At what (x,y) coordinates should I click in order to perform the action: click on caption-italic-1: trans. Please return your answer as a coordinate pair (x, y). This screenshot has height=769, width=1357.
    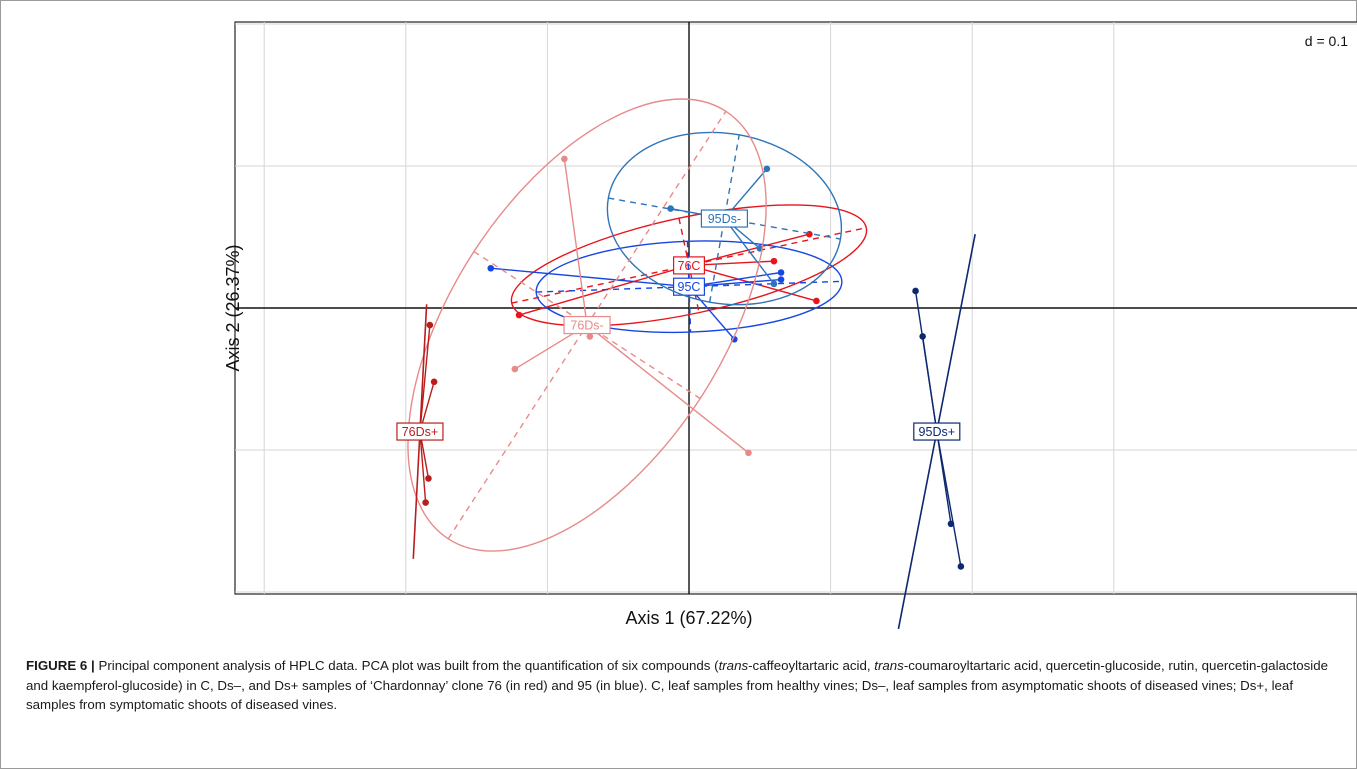
    Looking at the image, I should click on (733, 665).